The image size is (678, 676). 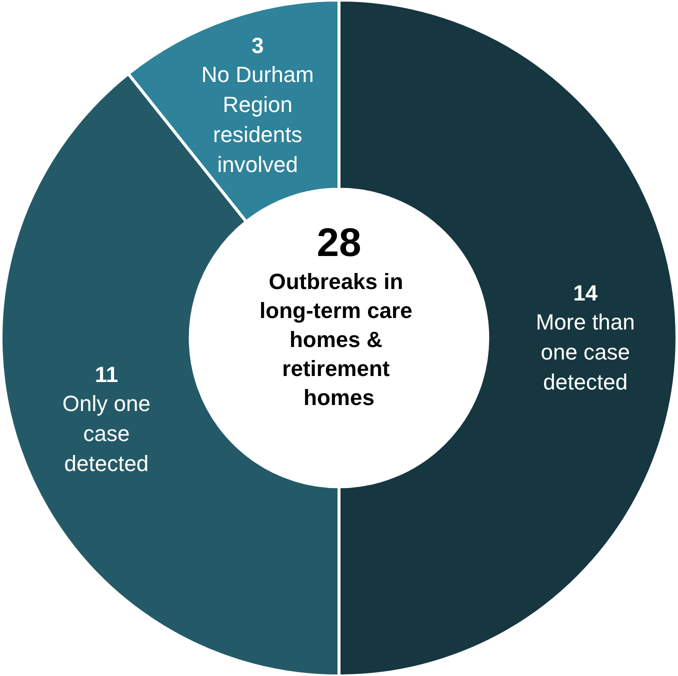 What do you see at coordinates (585, 293) in the screenshot?
I see `data-label: 14` at bounding box center [585, 293].